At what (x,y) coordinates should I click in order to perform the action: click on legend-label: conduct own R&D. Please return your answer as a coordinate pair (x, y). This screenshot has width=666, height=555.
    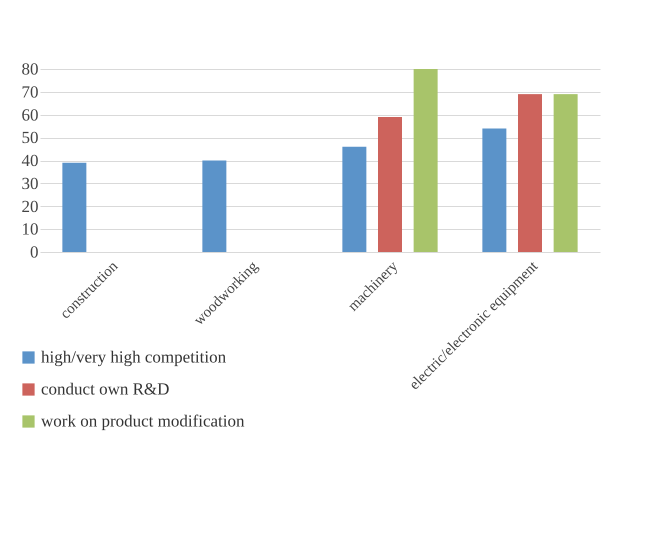
    Looking at the image, I should click on (105, 389).